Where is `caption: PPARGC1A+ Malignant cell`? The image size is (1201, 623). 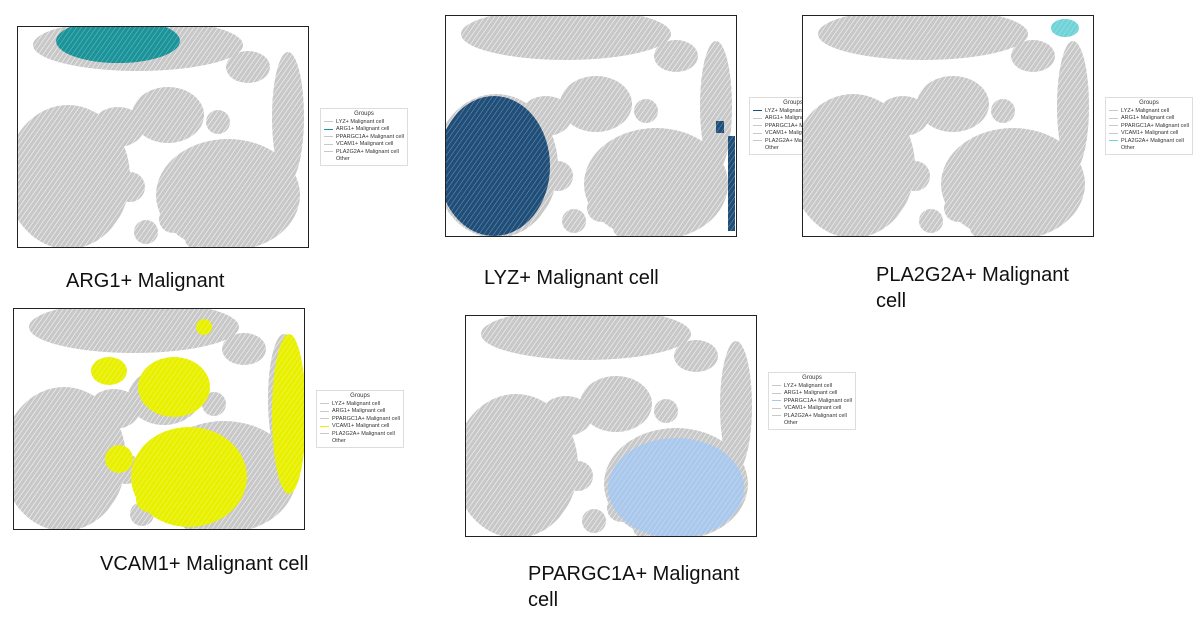 caption: PPARGC1A+ Malignant cell is located at coordinates (634, 587).